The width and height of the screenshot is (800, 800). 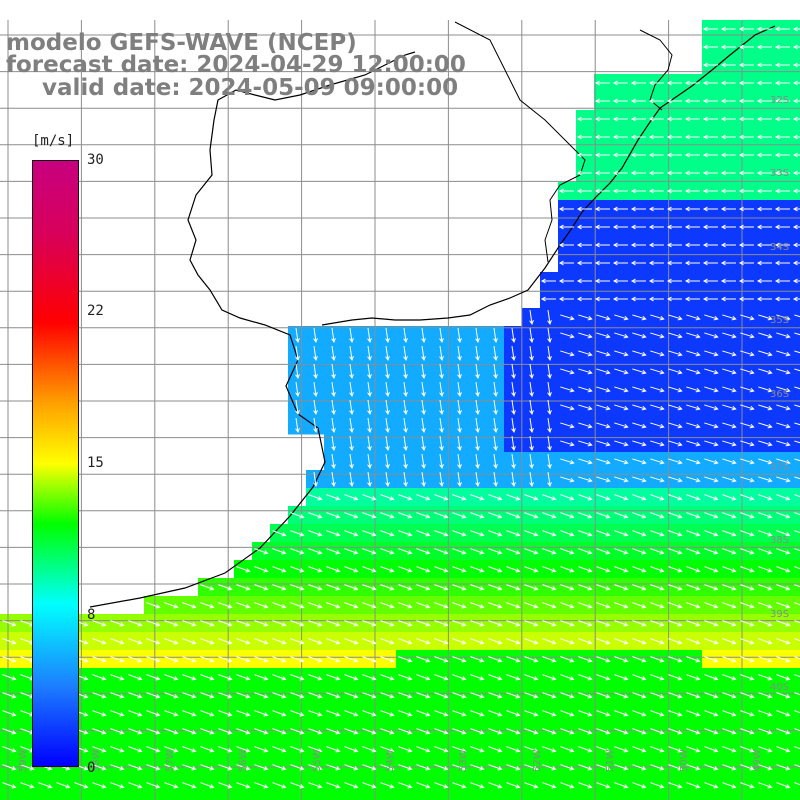 What do you see at coordinates (390, 760) in the screenshot?
I see `lon-label: 54W` at bounding box center [390, 760].